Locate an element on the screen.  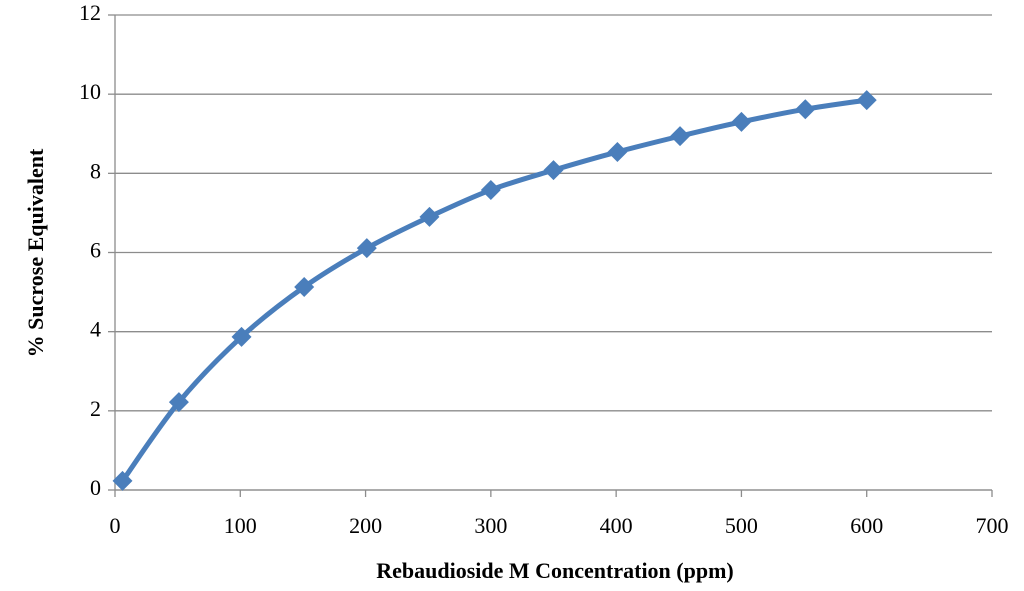
y-tick-label: 10 is located at coordinates (90, 91).